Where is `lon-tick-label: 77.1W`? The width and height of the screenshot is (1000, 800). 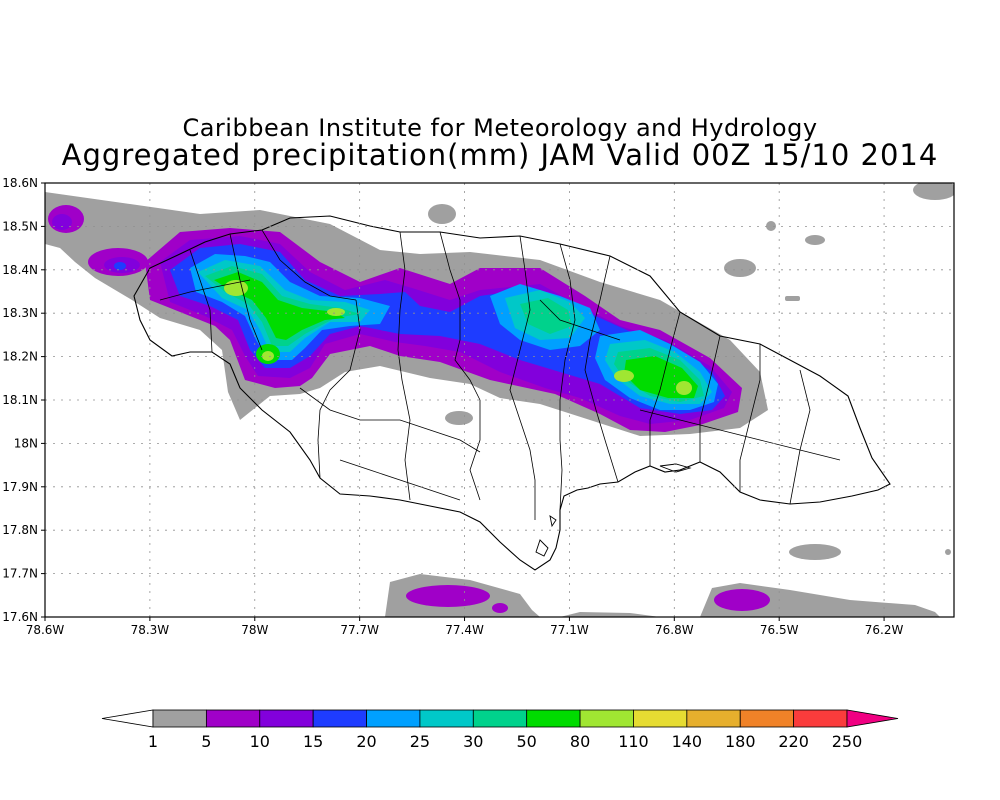
lon-tick-label: 77.1W is located at coordinates (569, 630).